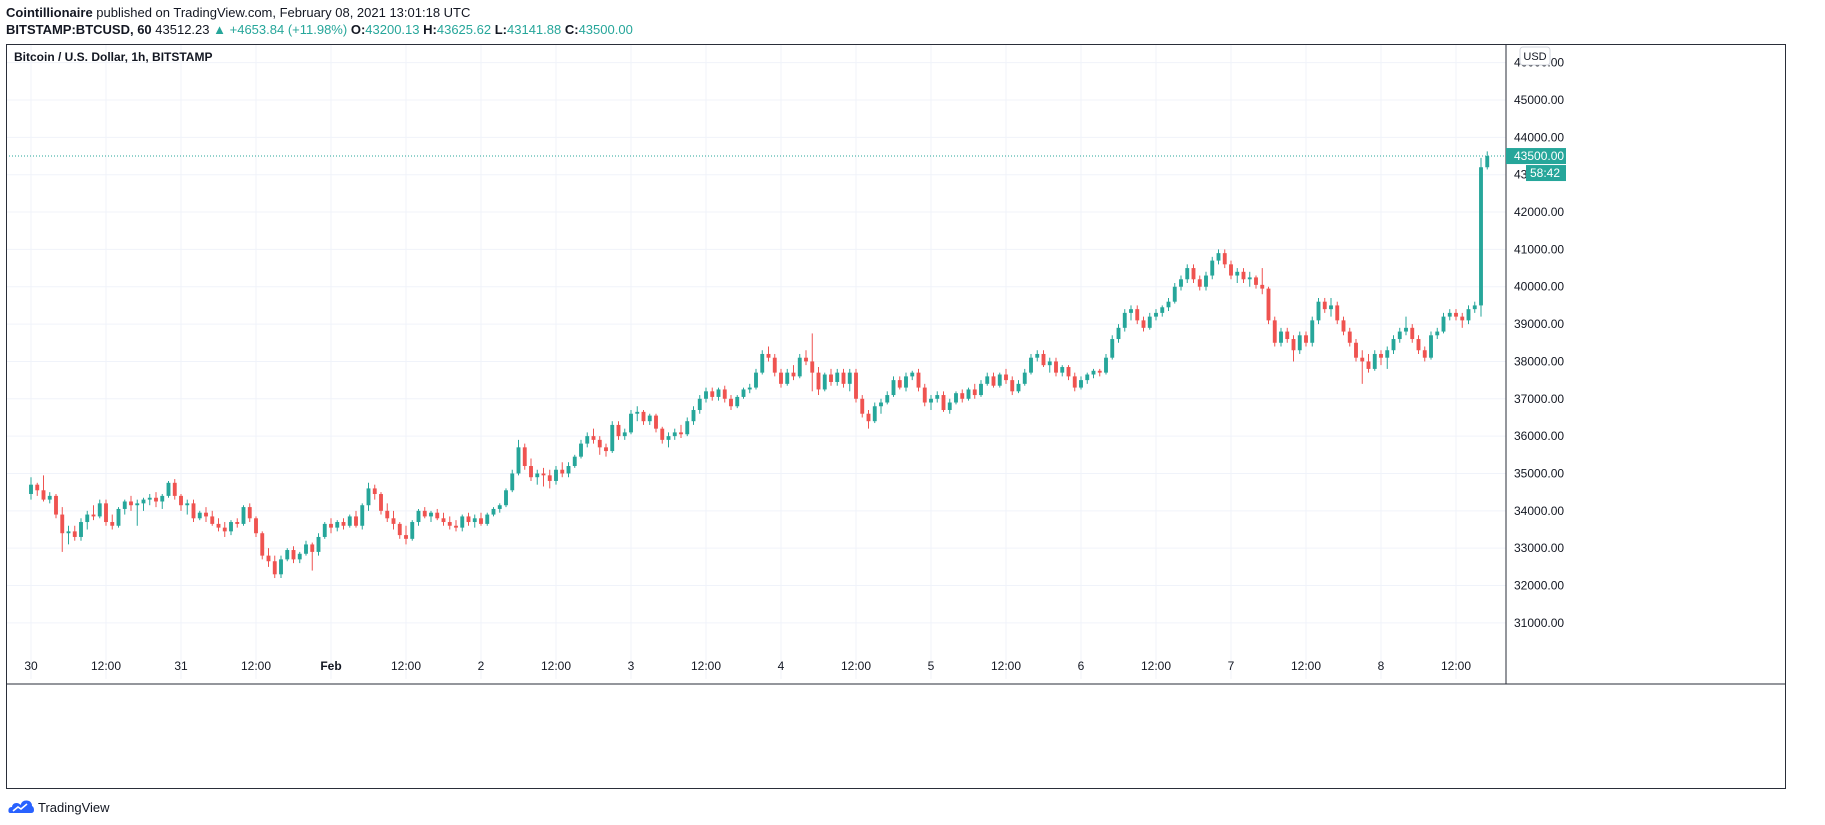 The height and width of the screenshot is (825, 1825). I want to click on x-tick-label: 6, so click(1081, 666).